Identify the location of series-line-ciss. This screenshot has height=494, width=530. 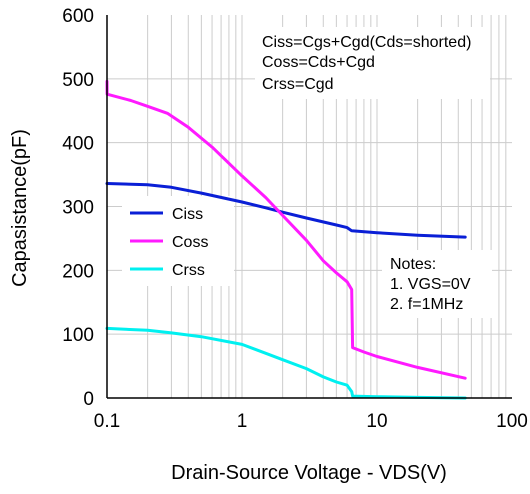
(286, 210).